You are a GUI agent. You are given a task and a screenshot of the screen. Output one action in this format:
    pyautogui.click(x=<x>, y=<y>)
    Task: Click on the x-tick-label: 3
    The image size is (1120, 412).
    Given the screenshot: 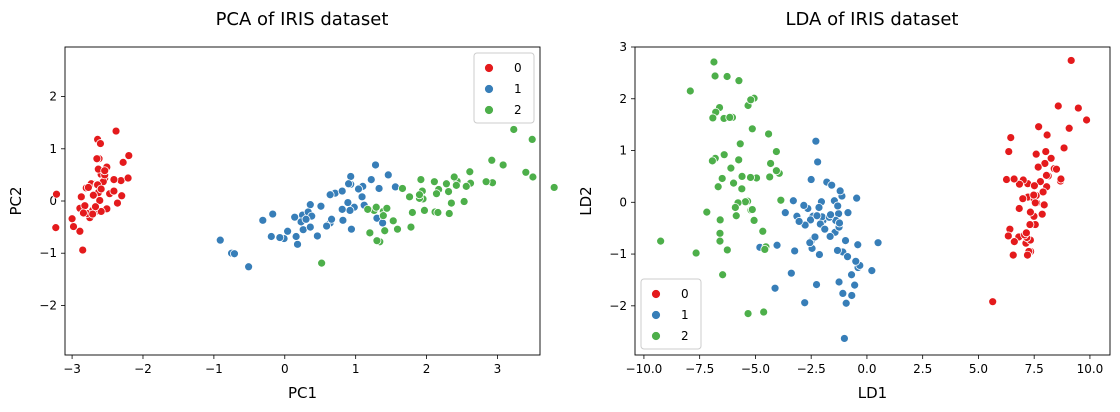 What is the action you would take?
    pyautogui.click(x=498, y=369)
    